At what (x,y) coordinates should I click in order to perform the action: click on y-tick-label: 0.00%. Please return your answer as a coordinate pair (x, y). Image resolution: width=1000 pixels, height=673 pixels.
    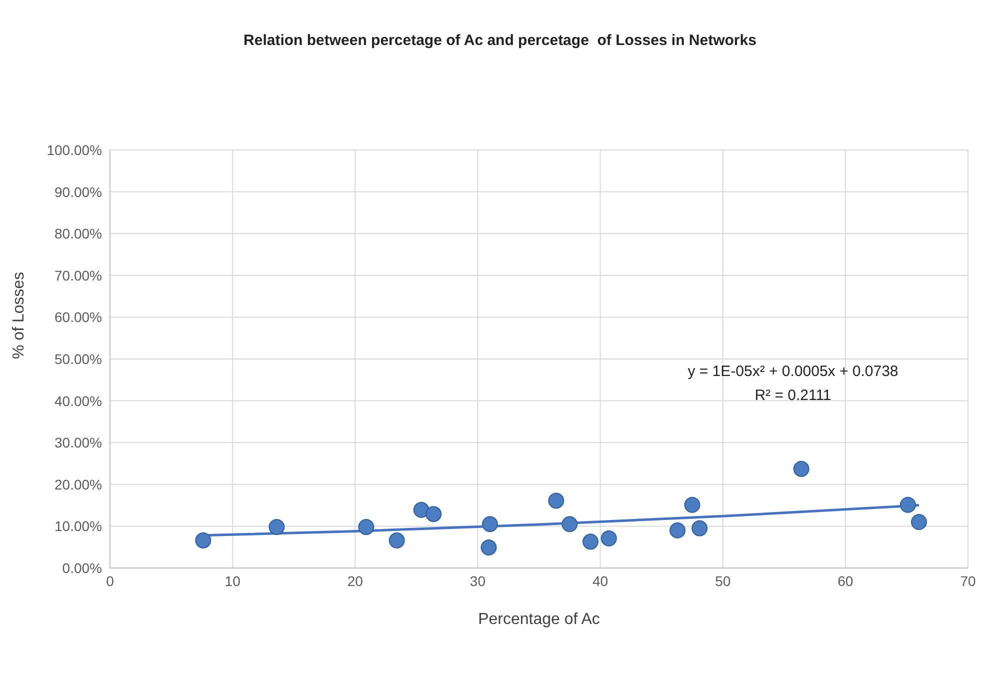
    Looking at the image, I should click on (82, 568).